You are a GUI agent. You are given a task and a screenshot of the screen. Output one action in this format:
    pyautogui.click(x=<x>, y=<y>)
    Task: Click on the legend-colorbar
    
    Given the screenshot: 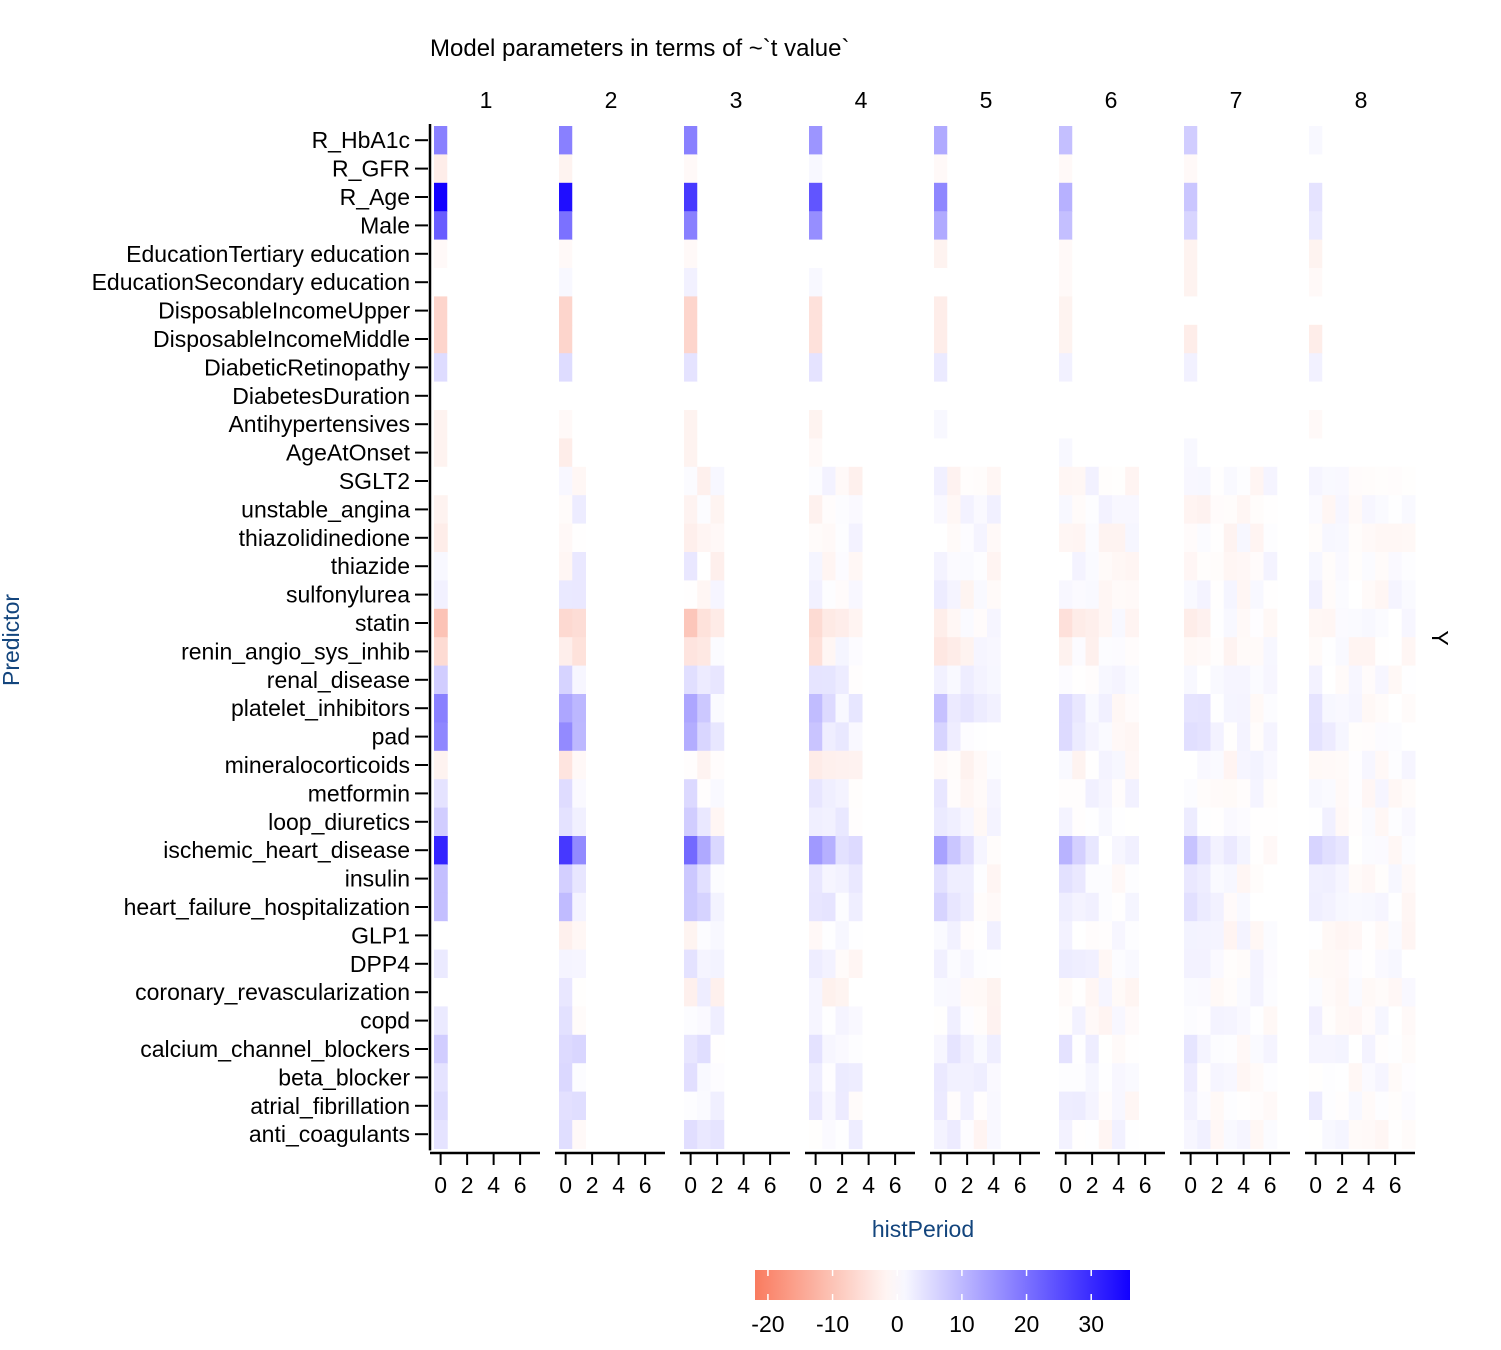 What is the action you would take?
    pyautogui.click(x=942, y=1285)
    